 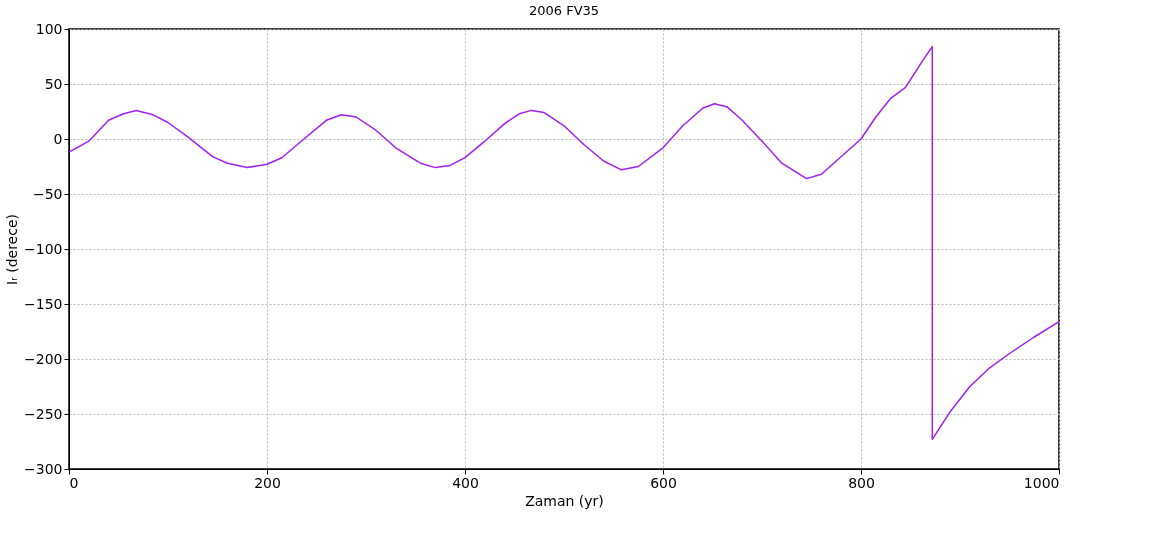 What do you see at coordinates (663, 482) in the screenshot?
I see `x-tick-label: 600` at bounding box center [663, 482].